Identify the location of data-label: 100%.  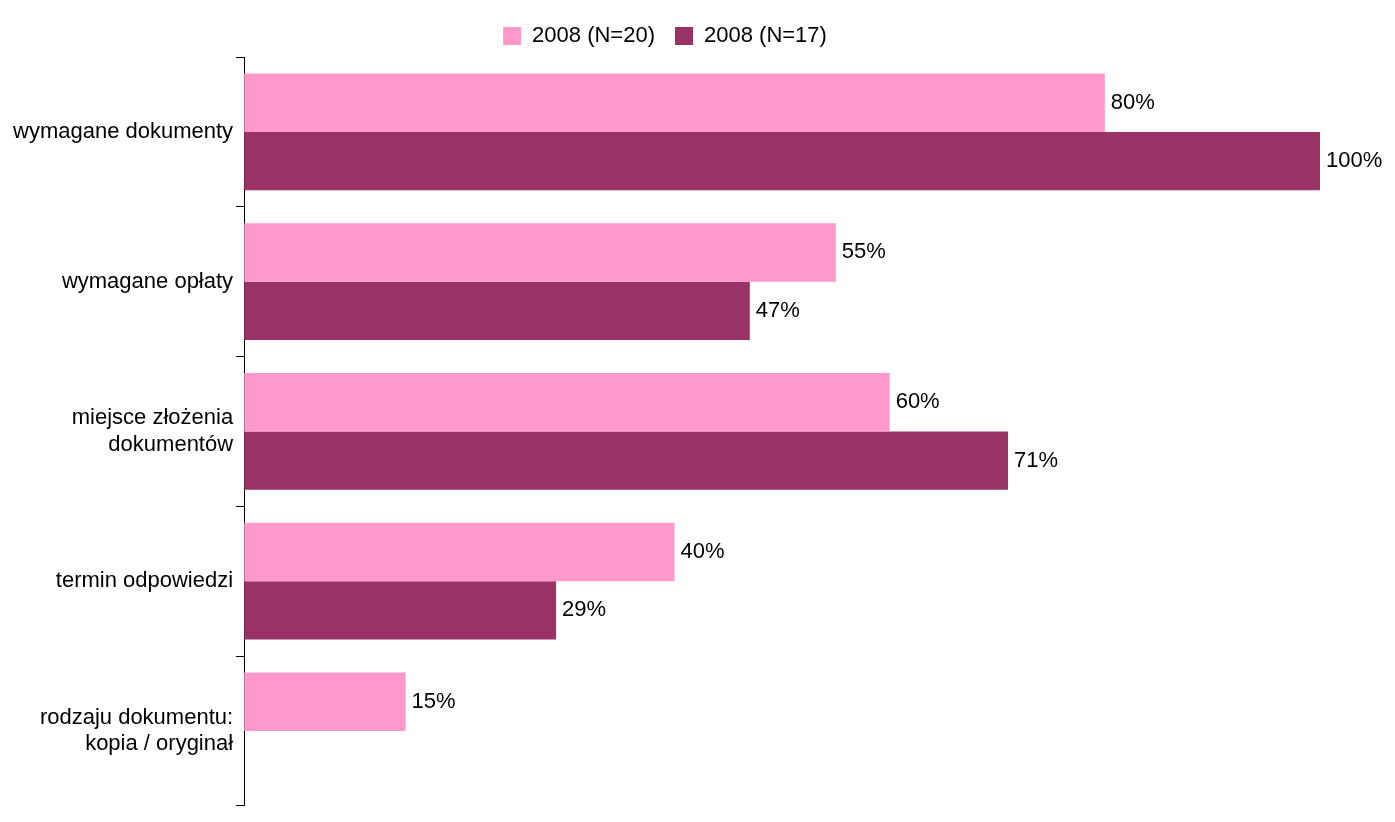
(1354, 160).